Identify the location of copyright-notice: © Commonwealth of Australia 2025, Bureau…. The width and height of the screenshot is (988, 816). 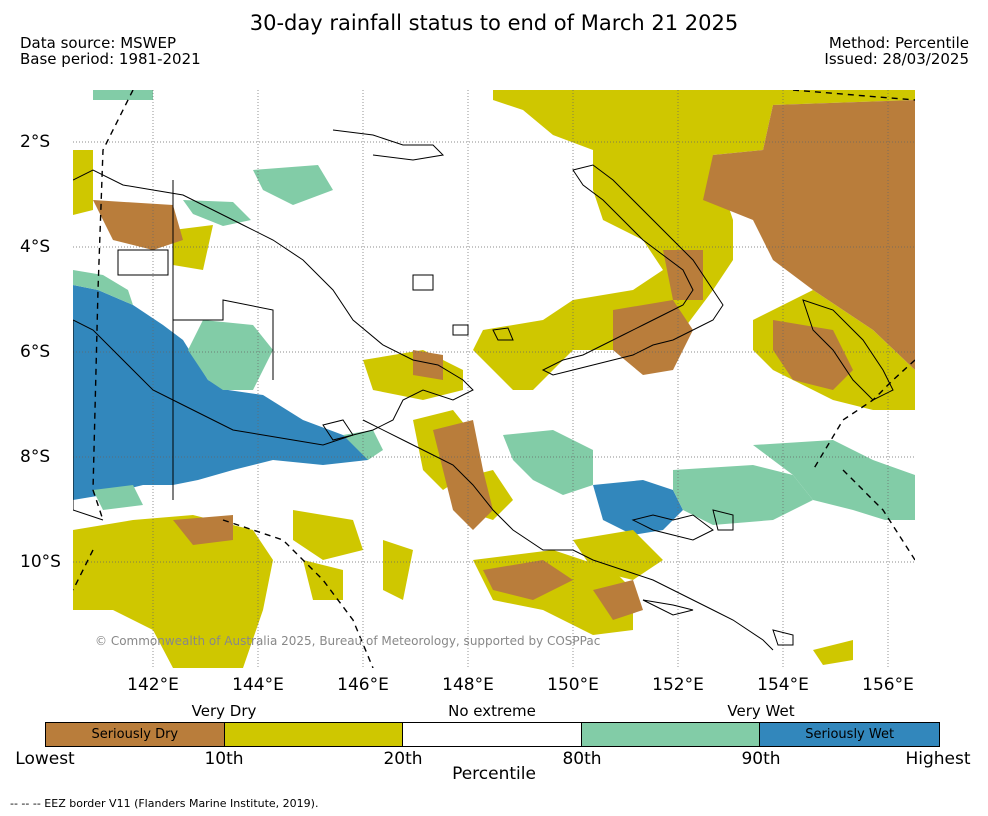
(348, 641).